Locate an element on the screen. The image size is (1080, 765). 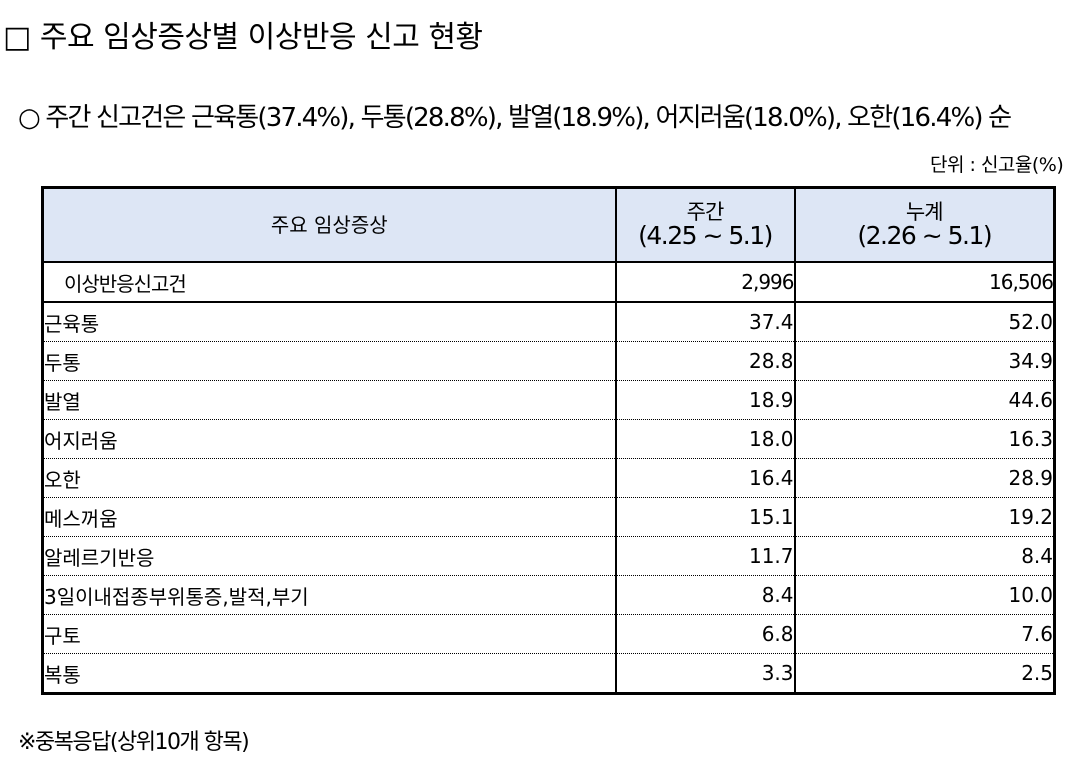
table-row: 메스꺼움 15.1 19.2 is located at coordinates (548, 517).